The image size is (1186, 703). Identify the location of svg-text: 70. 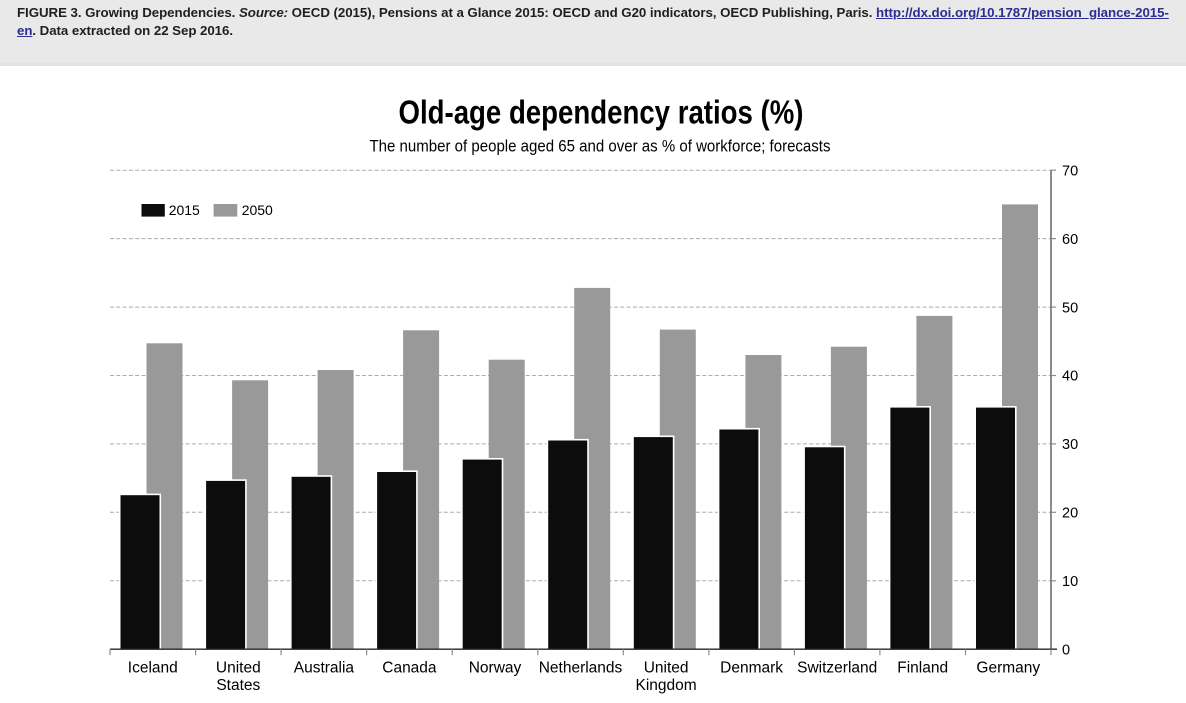
(1070, 171).